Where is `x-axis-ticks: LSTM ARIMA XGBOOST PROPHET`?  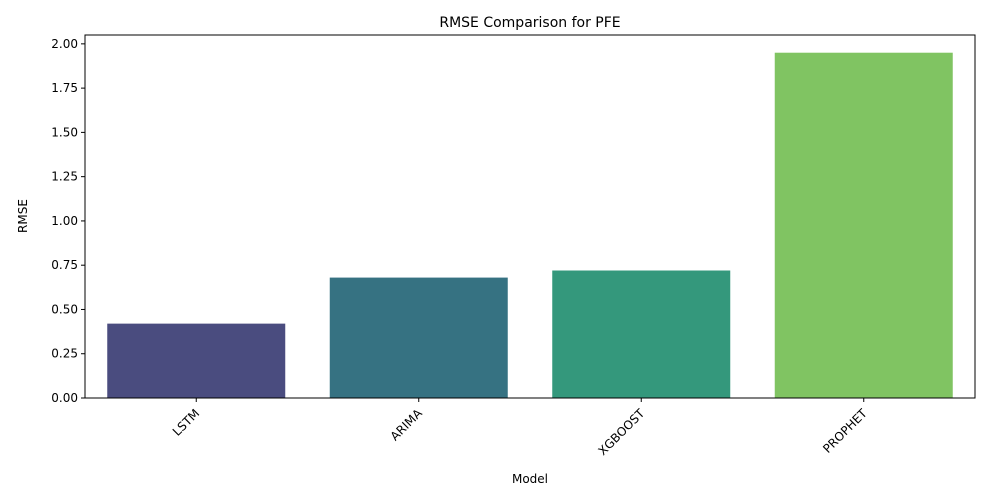 x-axis-ticks: LSTM ARIMA XGBOOST PROPHET is located at coordinates (520, 428).